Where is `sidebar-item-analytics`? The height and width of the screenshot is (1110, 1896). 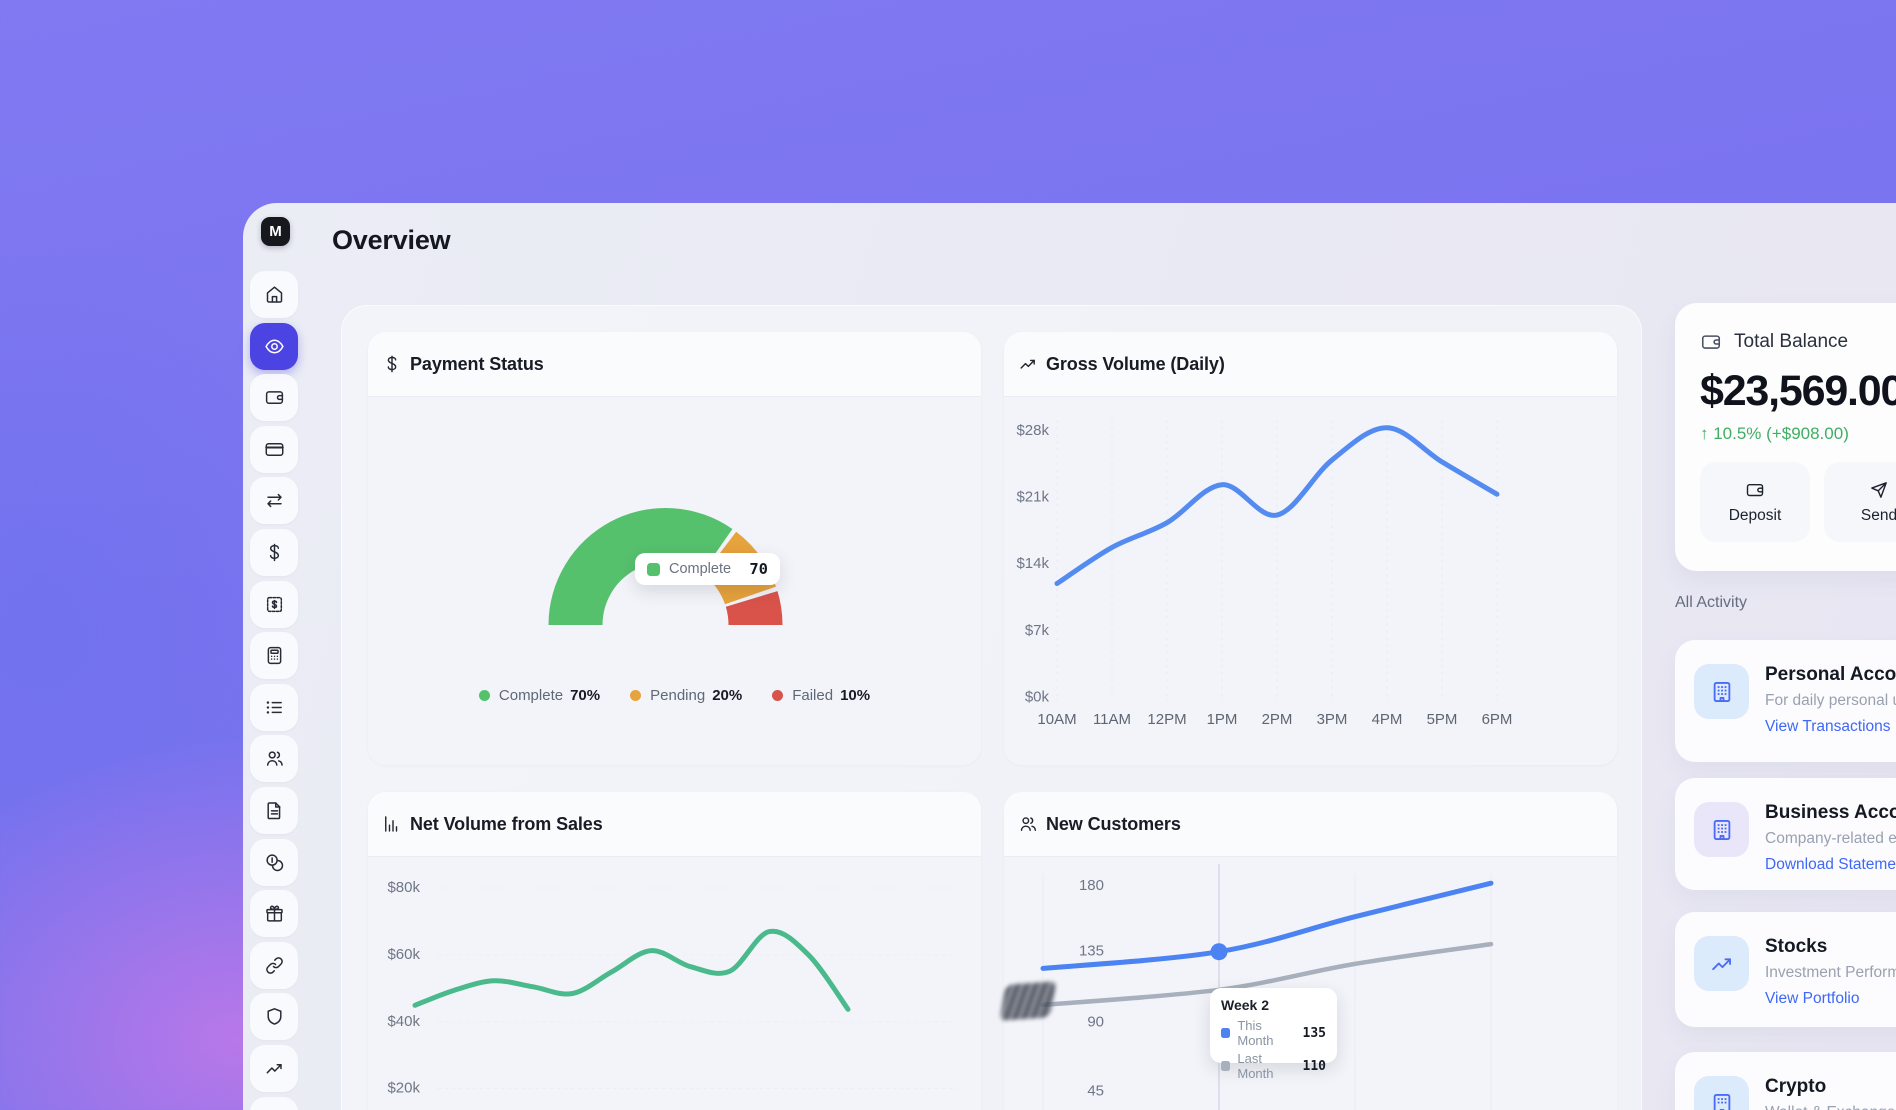 sidebar-item-analytics is located at coordinates (274, 1068).